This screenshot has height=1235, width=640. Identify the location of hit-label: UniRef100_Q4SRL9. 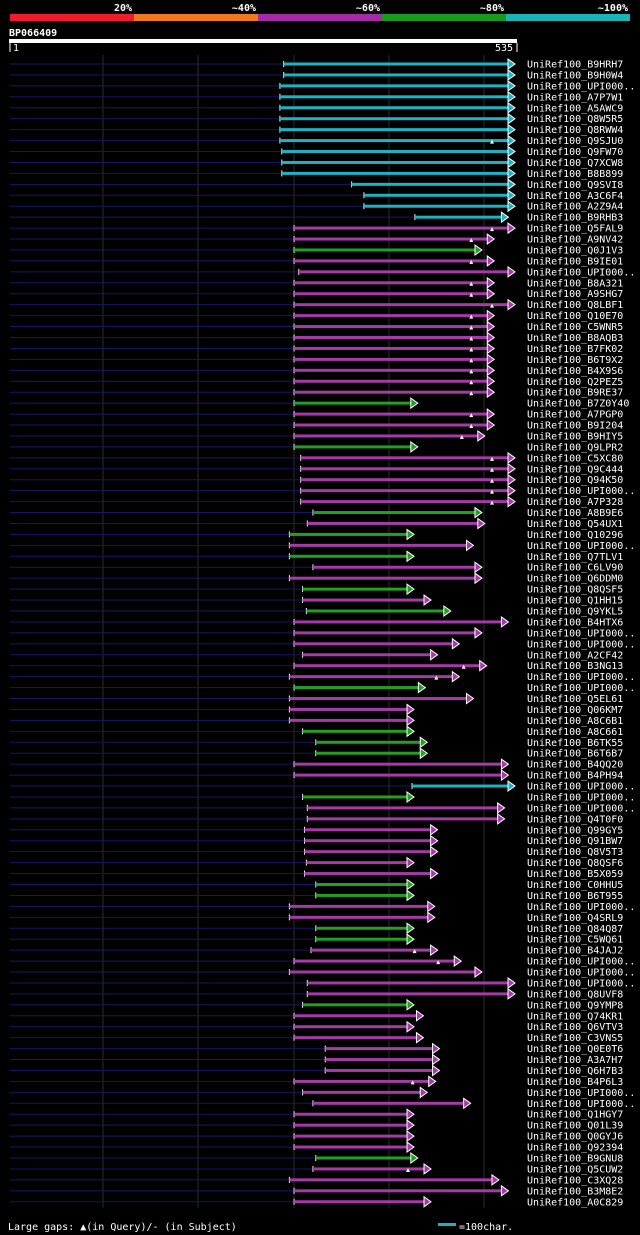
(575, 918).